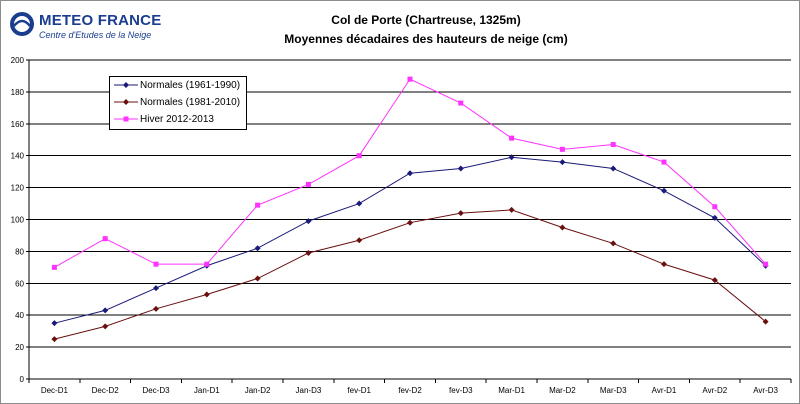 This screenshot has height=404, width=800. What do you see at coordinates (426, 20) in the screenshot?
I see `chart-title: Col de Porte (Chartreuse, 1325m)` at bounding box center [426, 20].